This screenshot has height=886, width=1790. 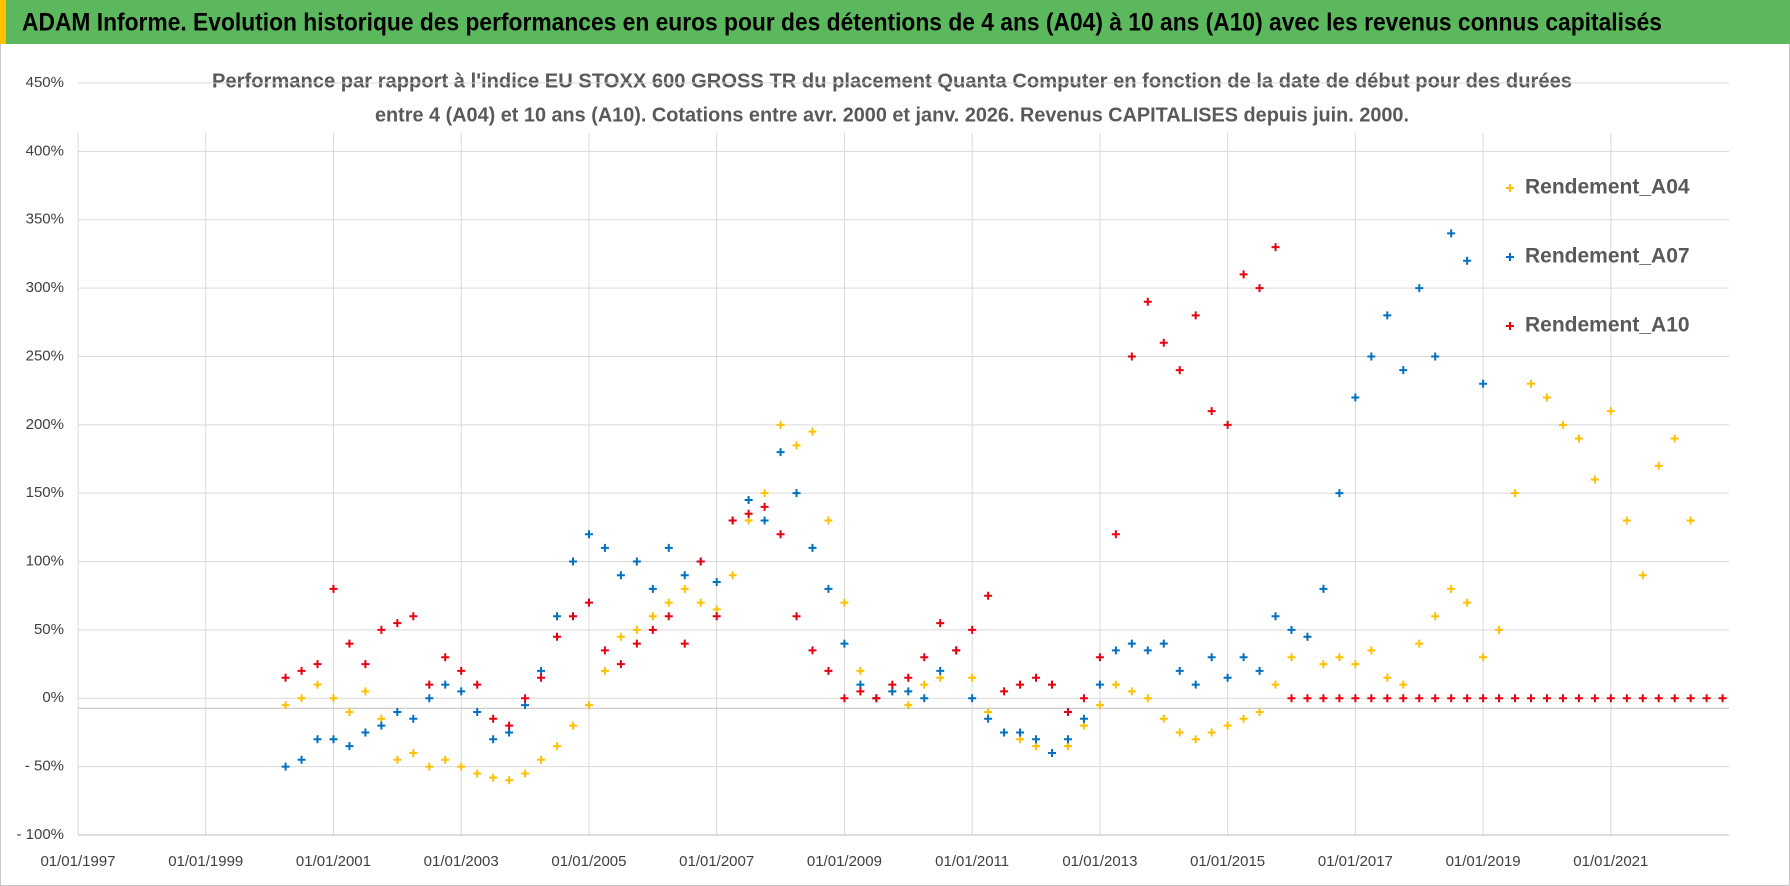 I want to click on x-tick-label: 01/01/1997, so click(x=77, y=861).